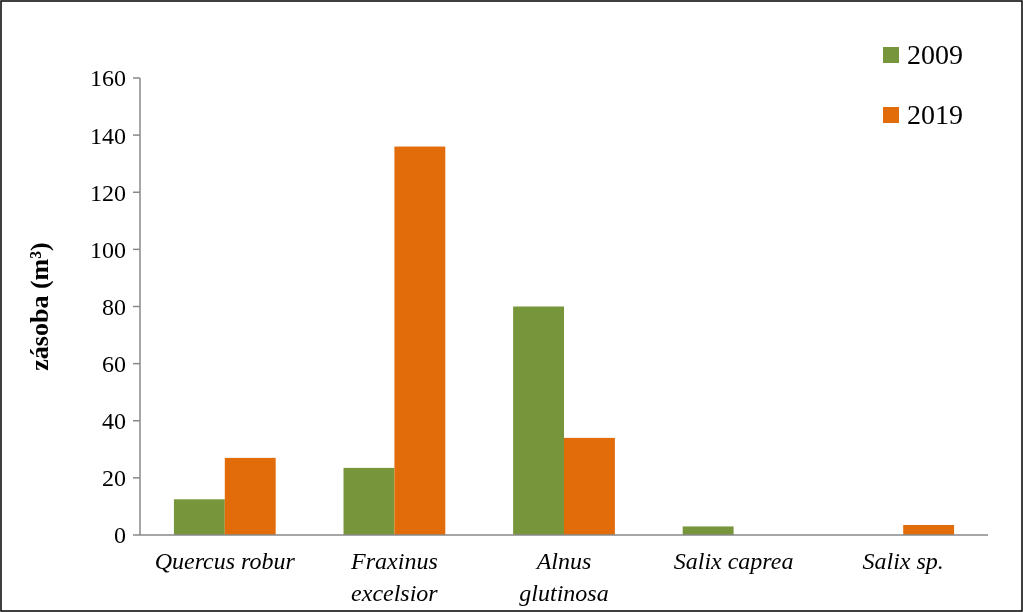  What do you see at coordinates (935, 54) in the screenshot?
I see `legend-label: 2009` at bounding box center [935, 54].